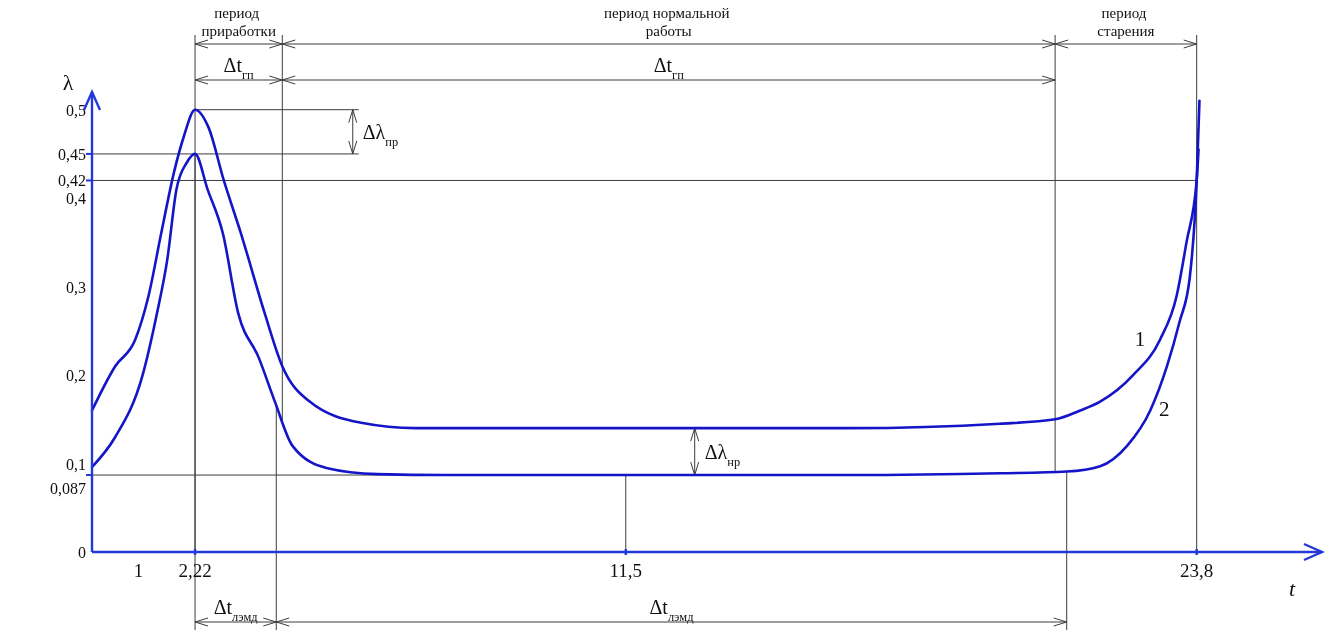 This screenshot has height=636, width=1333. What do you see at coordinates (76, 198) in the screenshot?
I see `y-tick-label: 0,4` at bounding box center [76, 198].